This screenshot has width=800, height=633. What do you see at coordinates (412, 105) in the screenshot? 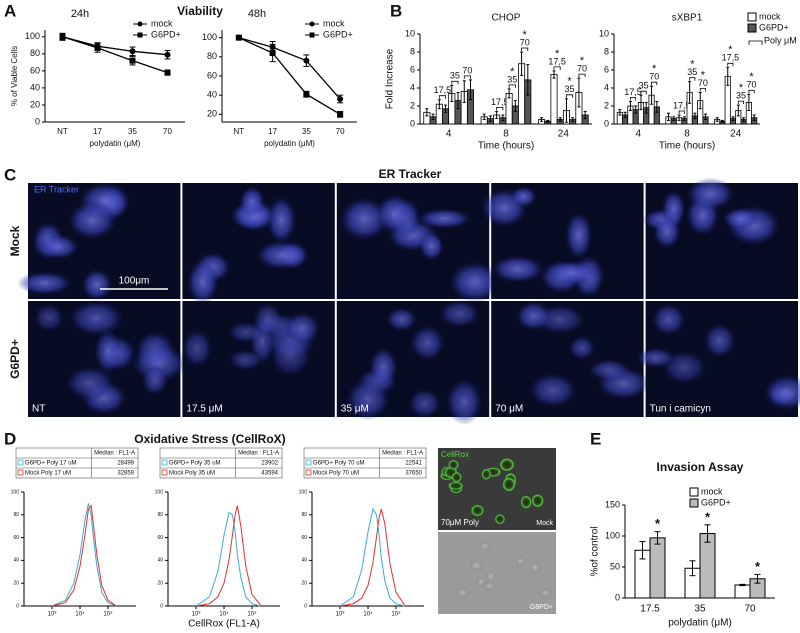
I see `y-tick-label: 2` at bounding box center [412, 105].